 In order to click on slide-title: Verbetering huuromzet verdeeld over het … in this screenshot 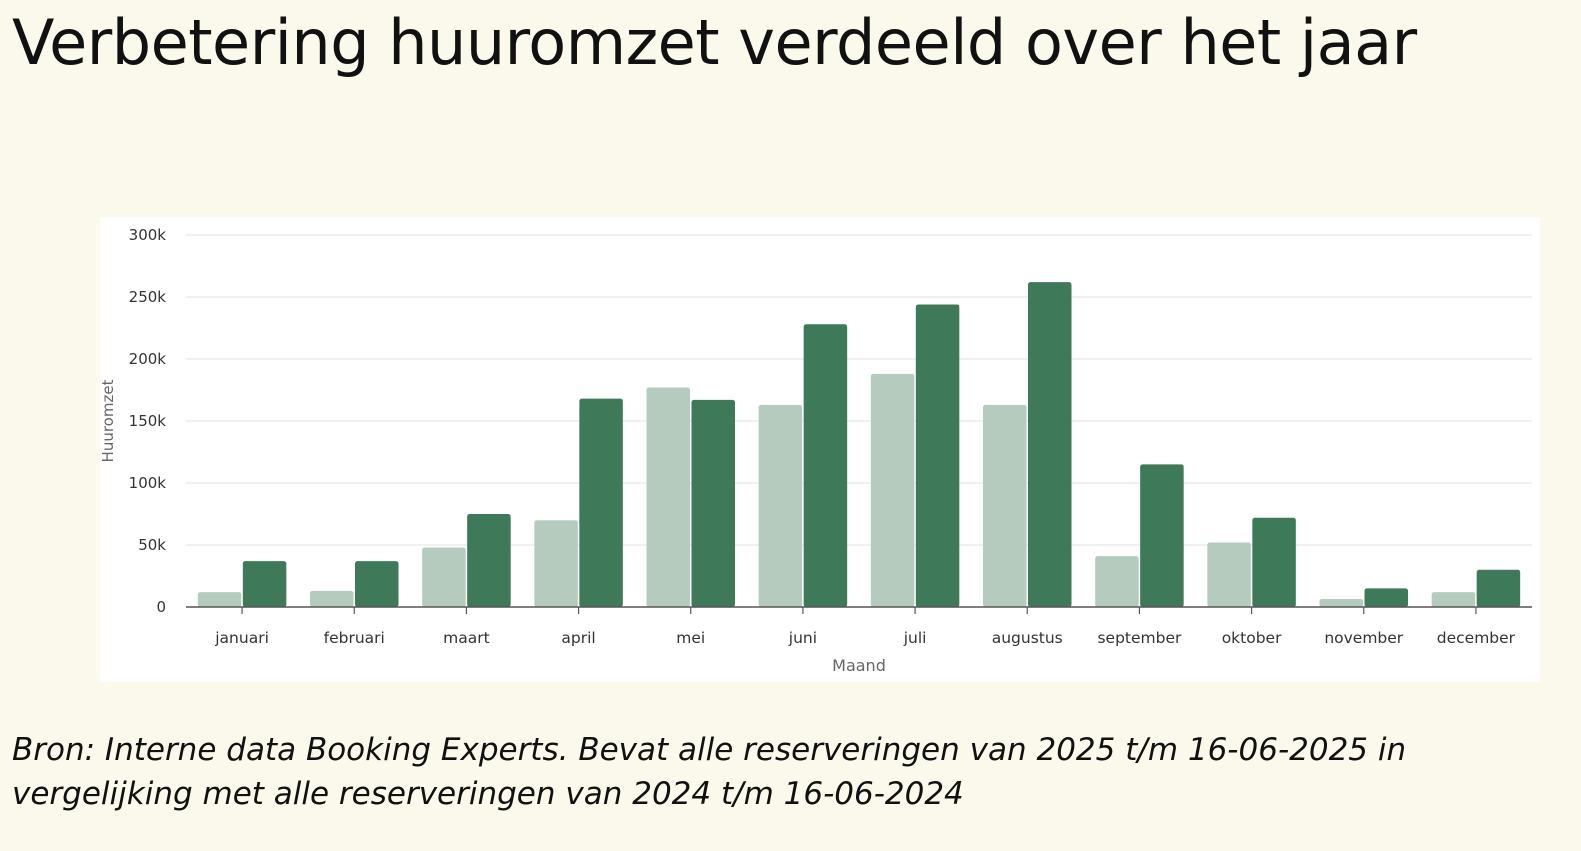, I will do `click(714, 42)`.